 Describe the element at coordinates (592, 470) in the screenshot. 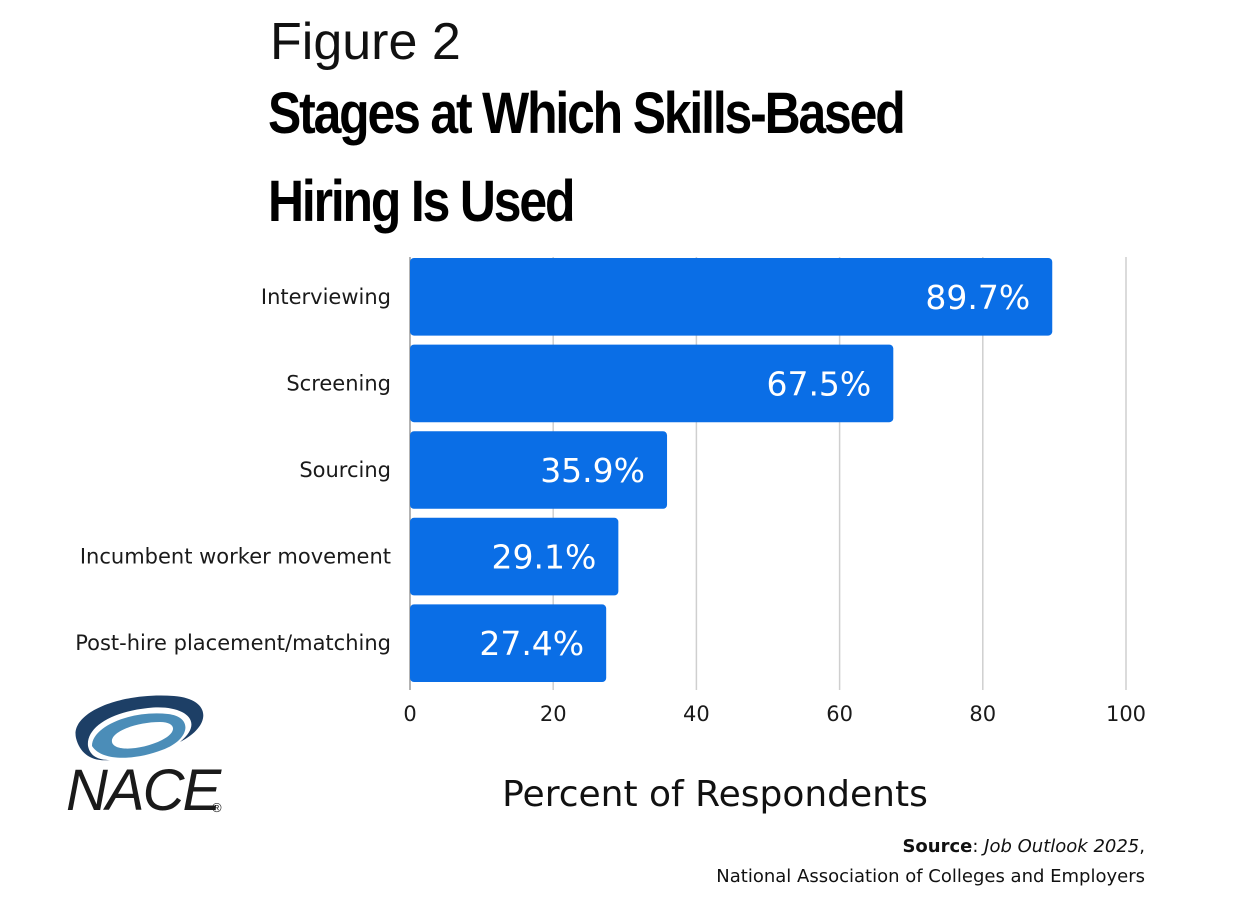

I see `data-label: 35.9%` at that location.